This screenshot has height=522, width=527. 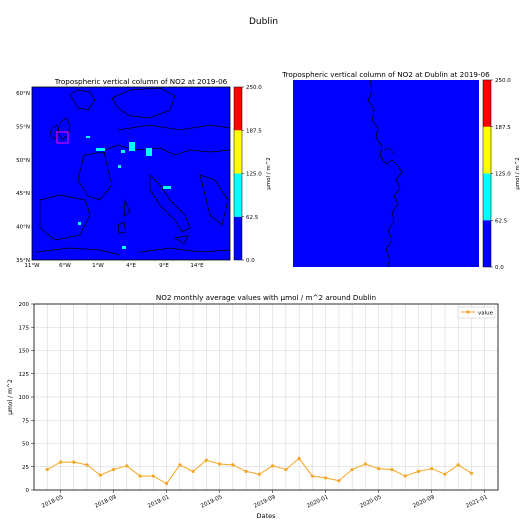 What do you see at coordinates (24, 352) in the screenshot?
I see `y-tick-label: 150` at bounding box center [24, 352].